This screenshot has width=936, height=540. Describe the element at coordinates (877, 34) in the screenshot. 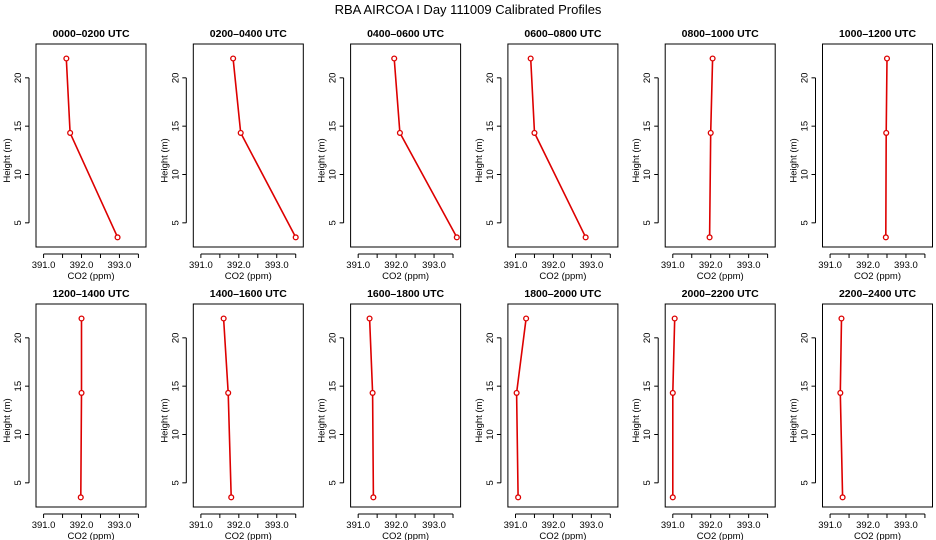

I see `panel-title: 1000–1200 UTC` at that location.